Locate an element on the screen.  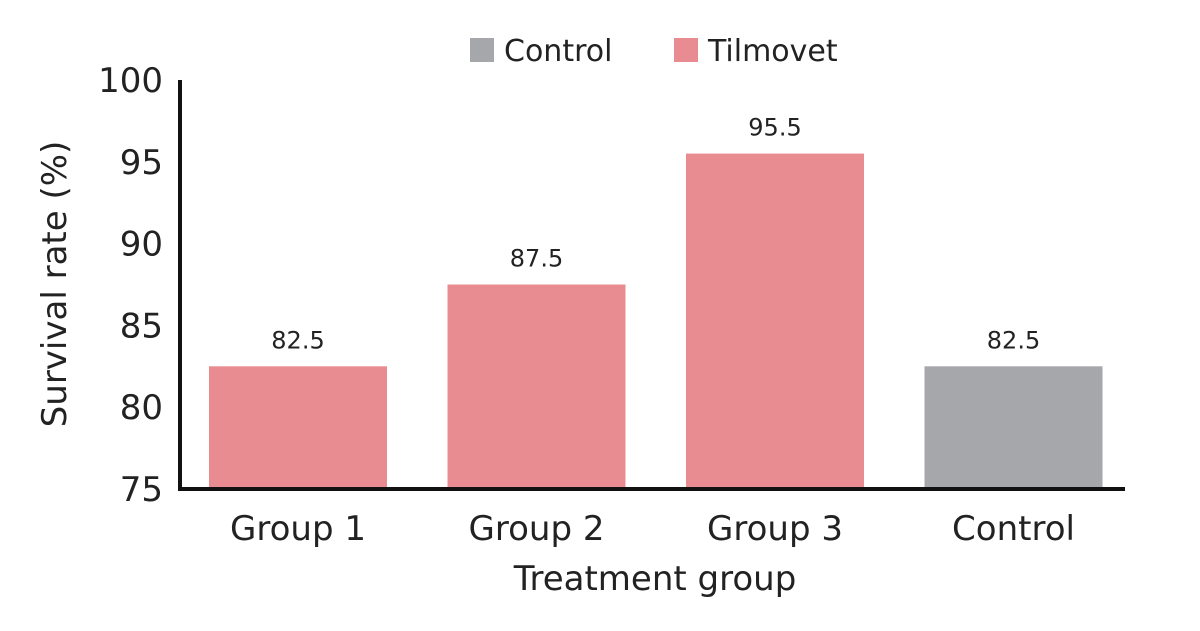
y-tick-label: 90 is located at coordinates (141, 245).